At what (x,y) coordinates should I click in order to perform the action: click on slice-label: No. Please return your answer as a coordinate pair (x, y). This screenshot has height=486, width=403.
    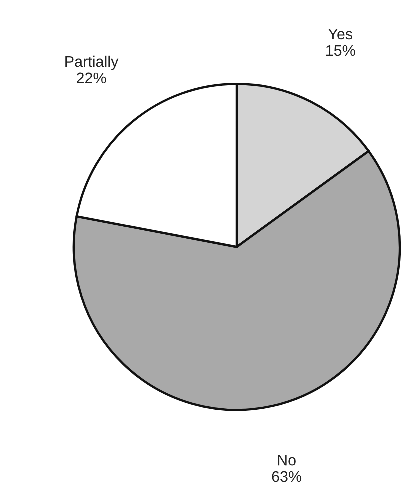
    Looking at the image, I should click on (287, 460).